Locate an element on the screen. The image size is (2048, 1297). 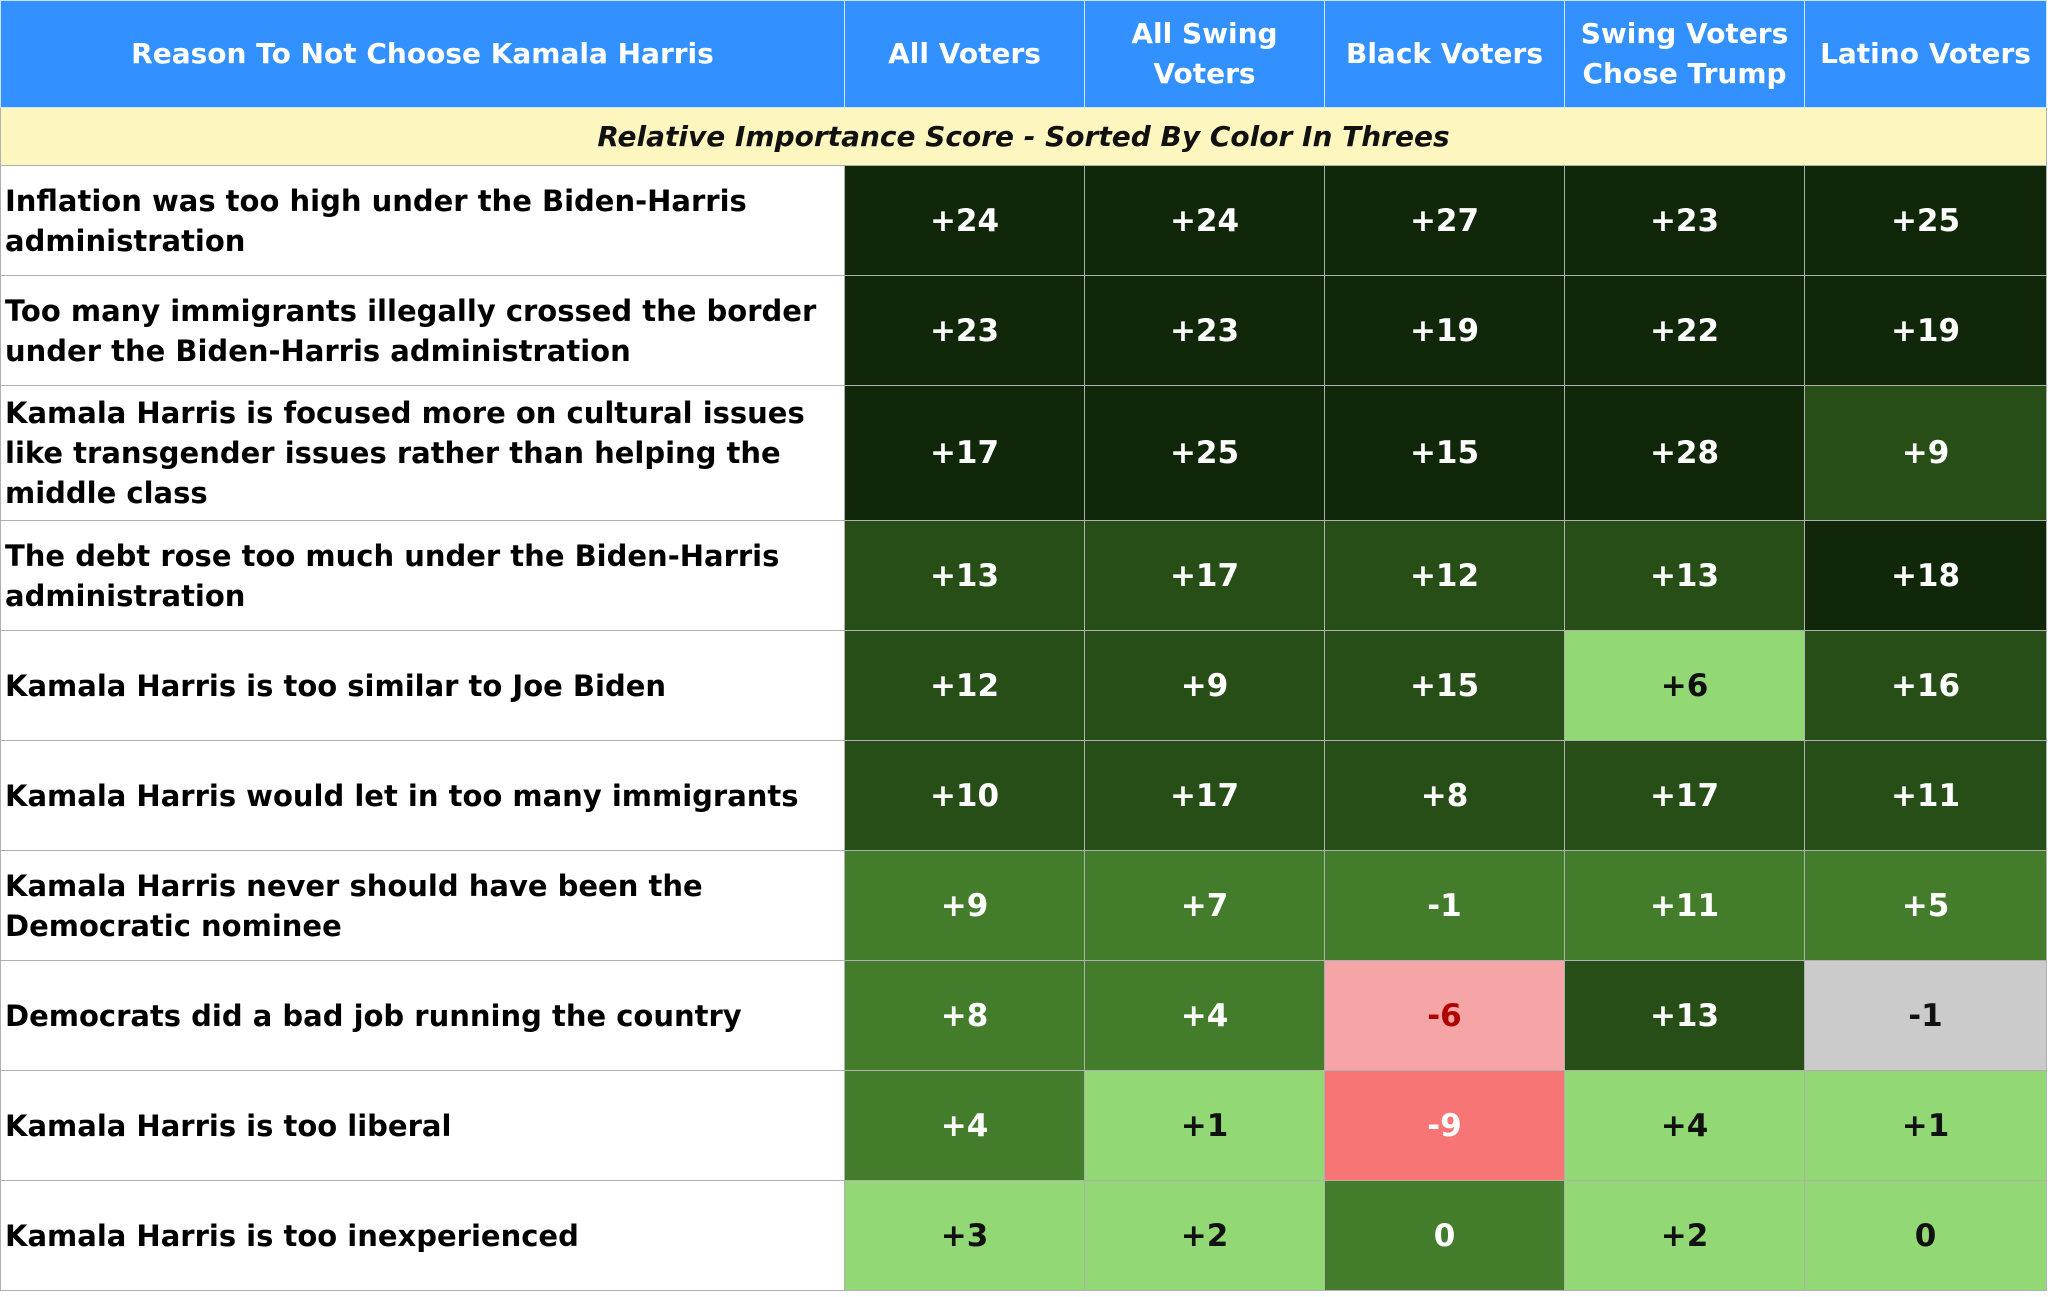
score-cell-all-swing-voters: +2 is located at coordinates (1204, 1235).